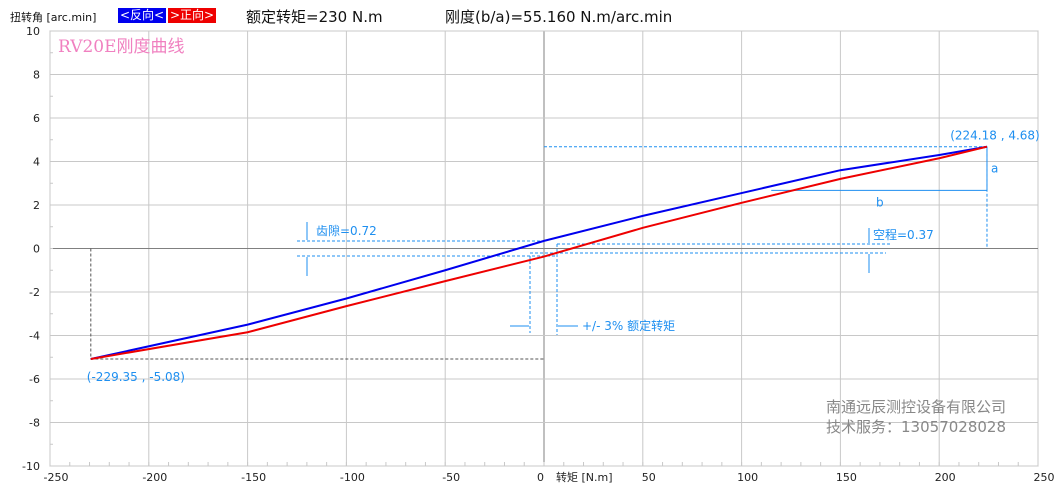  What do you see at coordinates (34, 379) in the screenshot?
I see `y-tick-label: -6` at bounding box center [34, 379].